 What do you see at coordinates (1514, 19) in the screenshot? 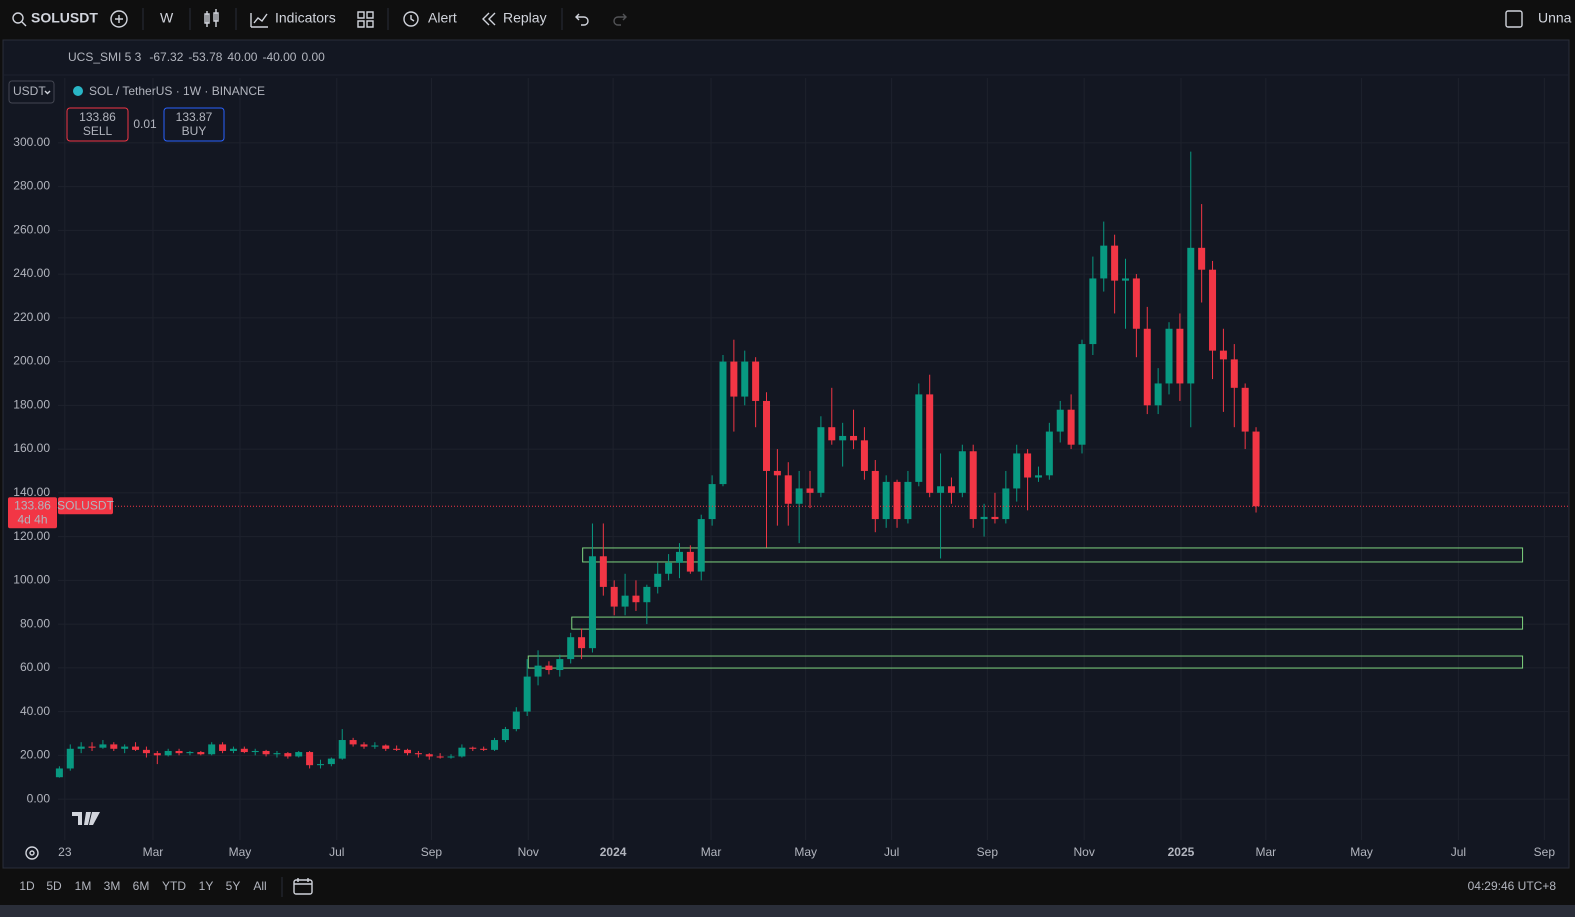
I see `layout-icon` at bounding box center [1514, 19].